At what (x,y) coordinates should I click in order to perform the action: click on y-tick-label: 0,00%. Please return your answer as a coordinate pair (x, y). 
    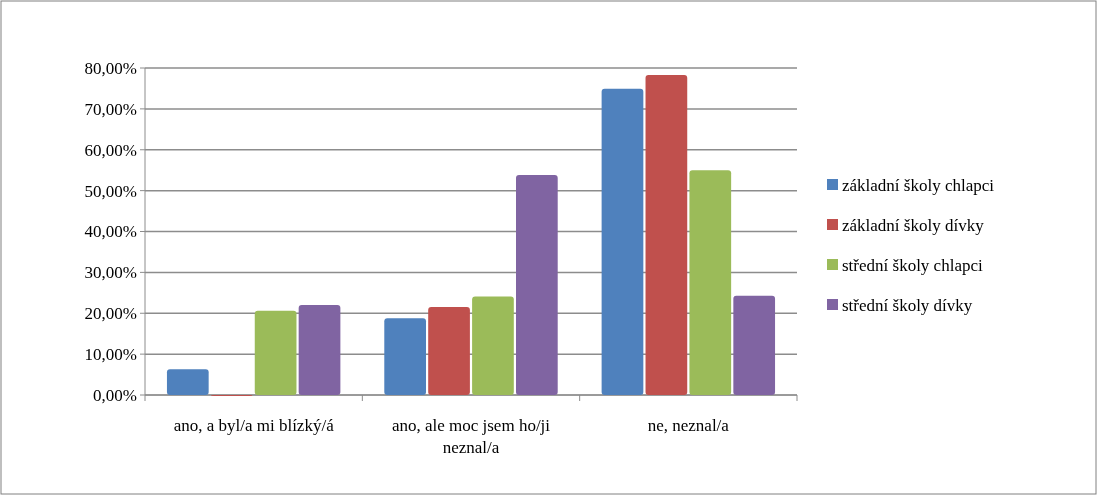
    Looking at the image, I should click on (115, 395).